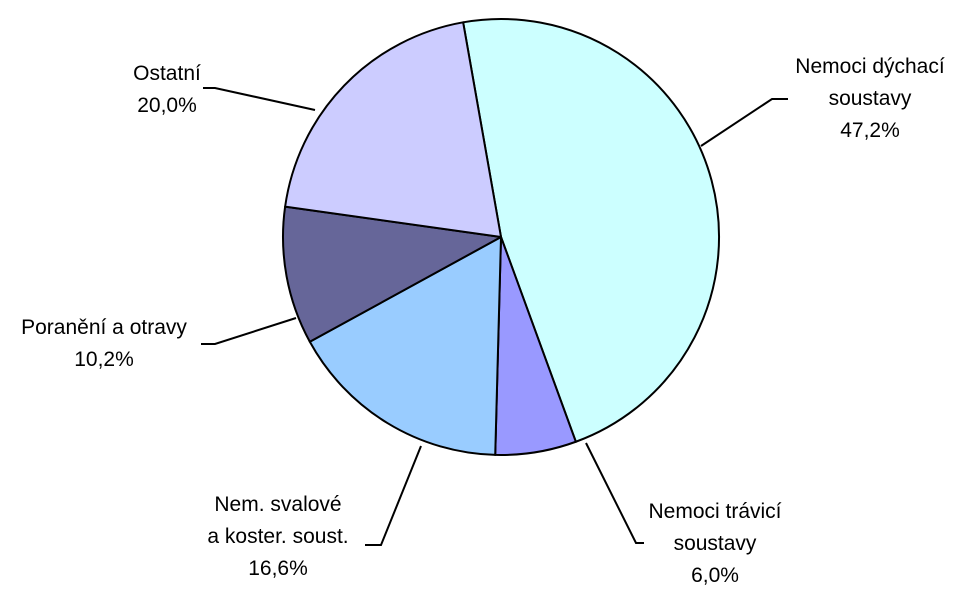 The image size is (960, 592). Describe the element at coordinates (714, 511) in the screenshot. I see `slice-name-label: Nemoci trávicí` at that location.